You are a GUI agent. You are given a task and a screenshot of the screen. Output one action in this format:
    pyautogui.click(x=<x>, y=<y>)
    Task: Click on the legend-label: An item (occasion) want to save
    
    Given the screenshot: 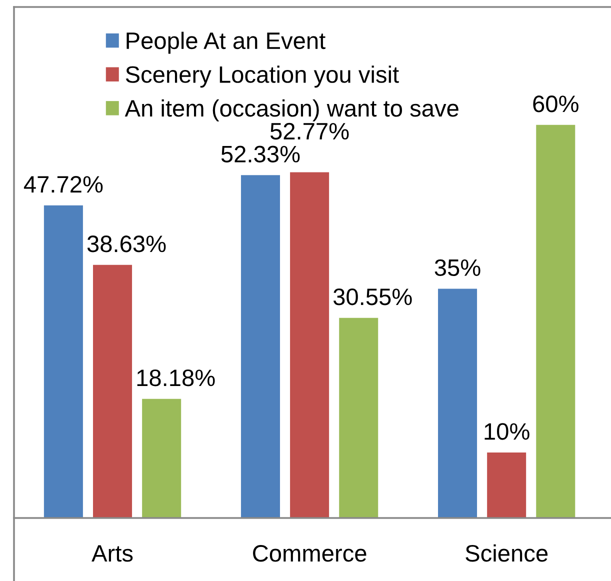 What is the action you would take?
    pyautogui.click(x=291, y=110)
    